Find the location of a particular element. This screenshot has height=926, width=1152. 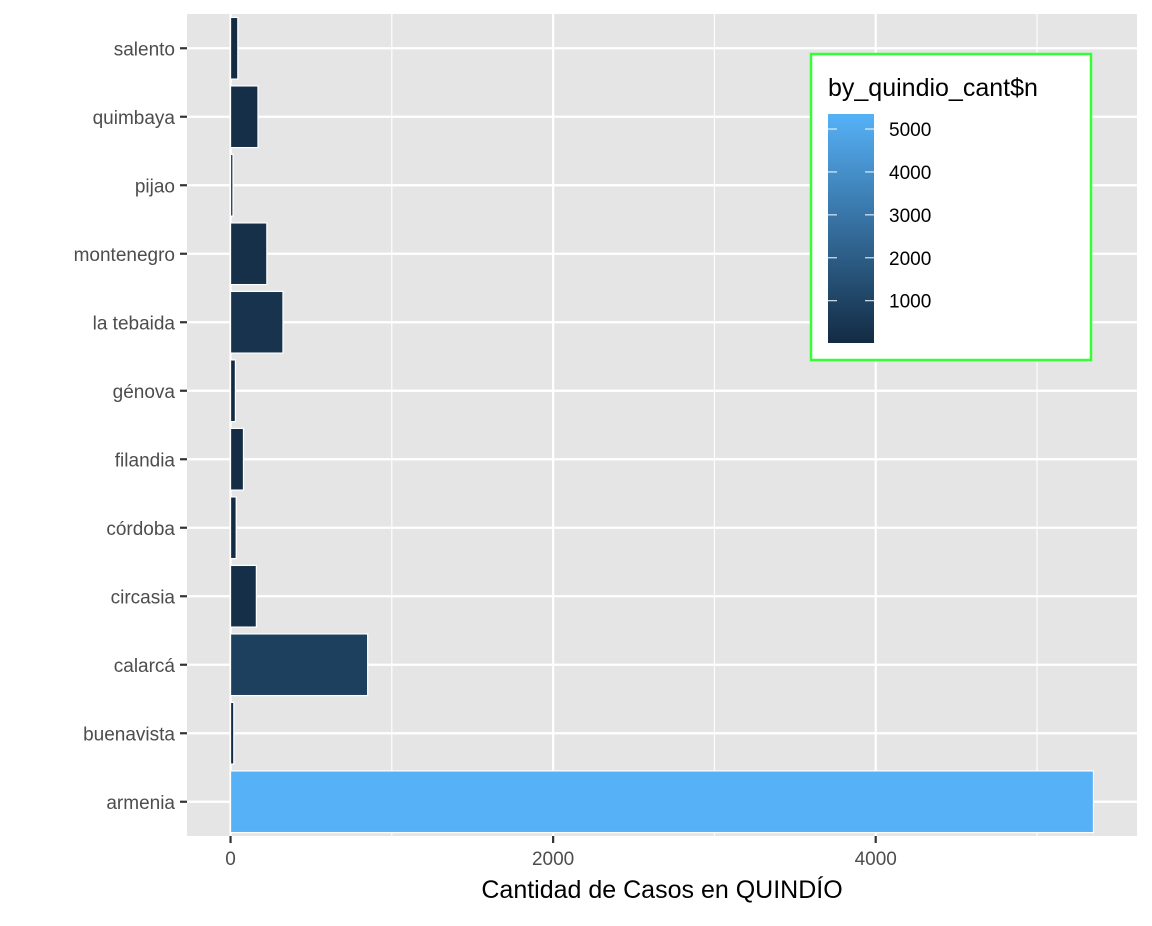

bar-buenavista is located at coordinates (232, 733).